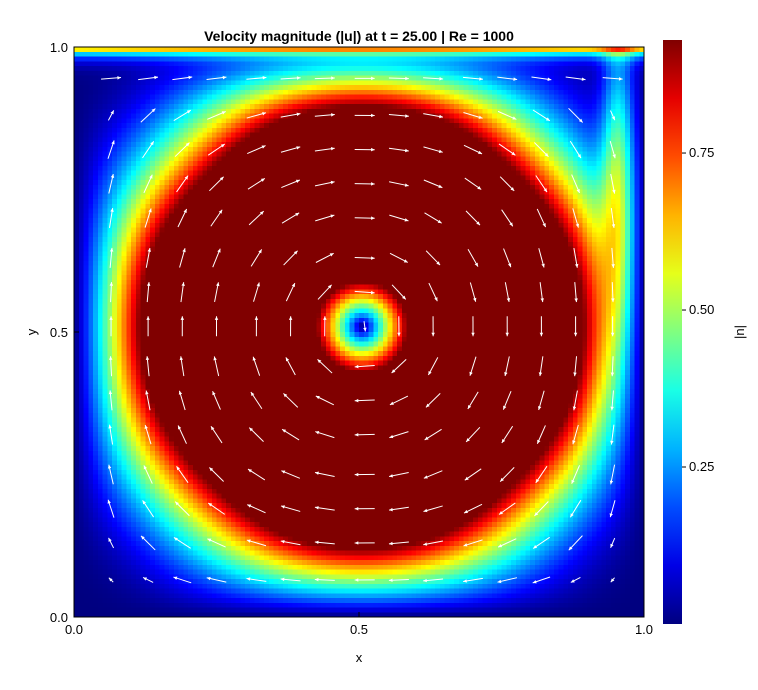 This screenshot has height=690, width=758. Describe the element at coordinates (672, 332) in the screenshot. I see `colorbar-gradient` at that location.